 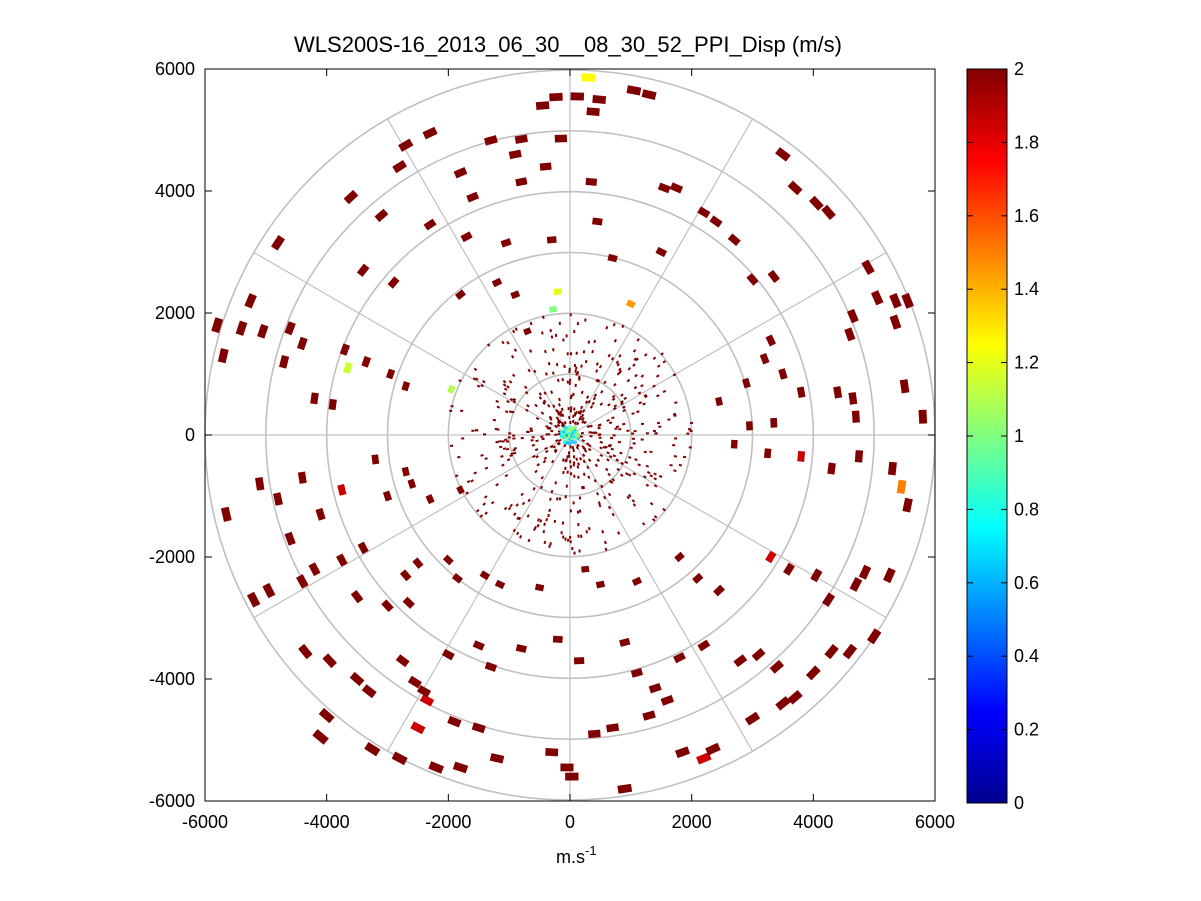 I want to click on colorbar-tick-label: 0.8, so click(x=1026, y=509).